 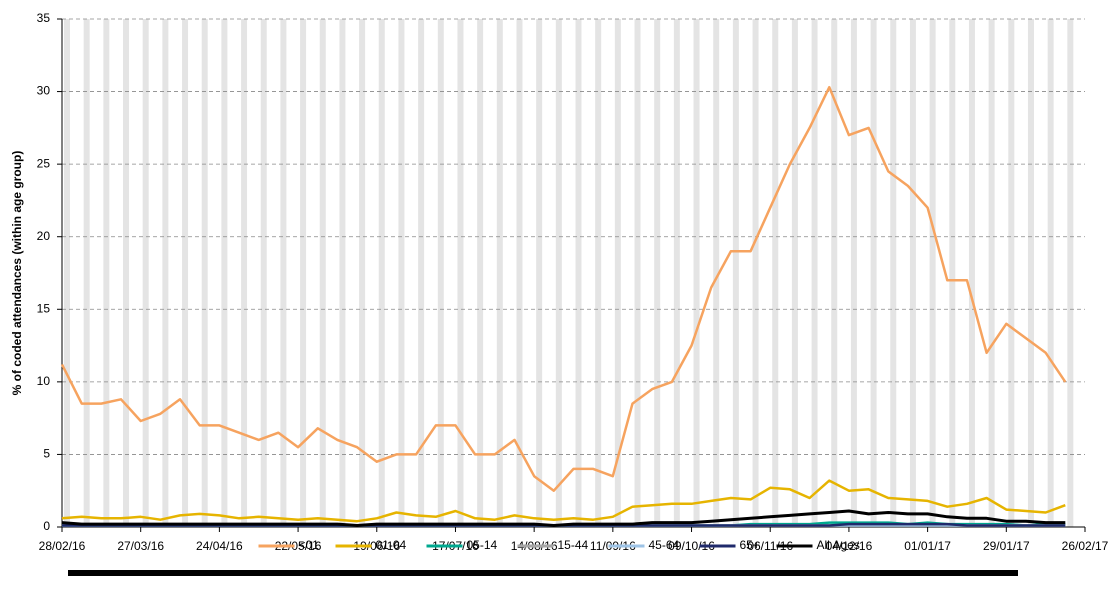 I want to click on x-tick-label: 09/10/16, so click(x=691, y=546).